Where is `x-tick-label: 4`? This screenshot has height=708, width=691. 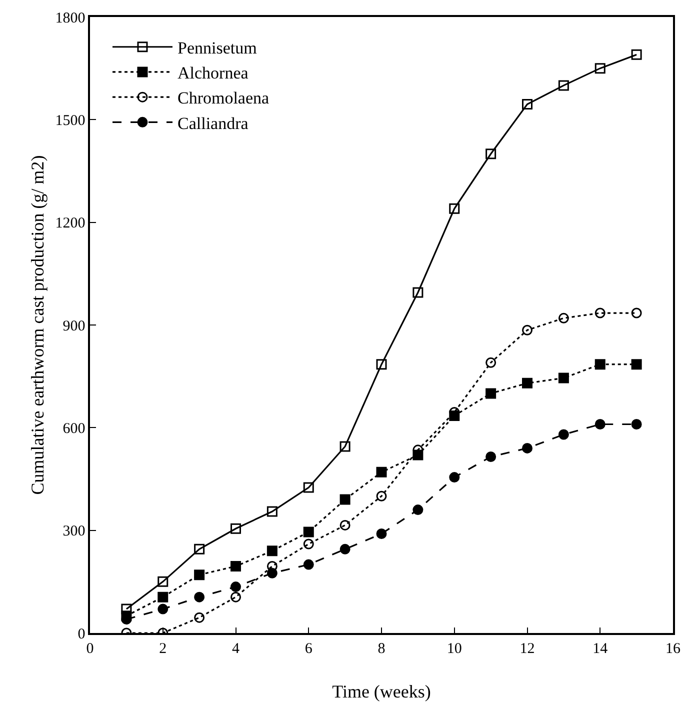
x-tick-label: 4 is located at coordinates (236, 648).